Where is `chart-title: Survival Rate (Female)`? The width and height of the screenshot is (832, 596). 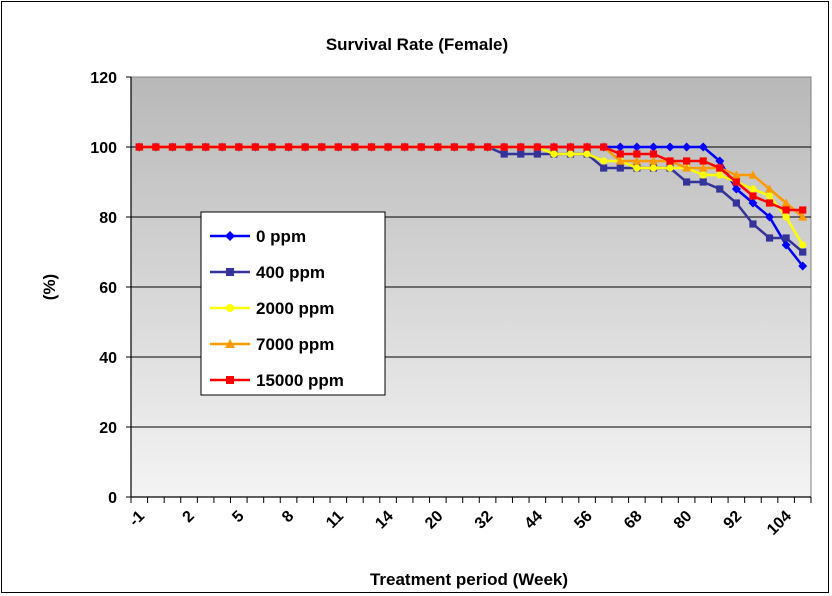
chart-title: Survival Rate (Female) is located at coordinates (417, 44).